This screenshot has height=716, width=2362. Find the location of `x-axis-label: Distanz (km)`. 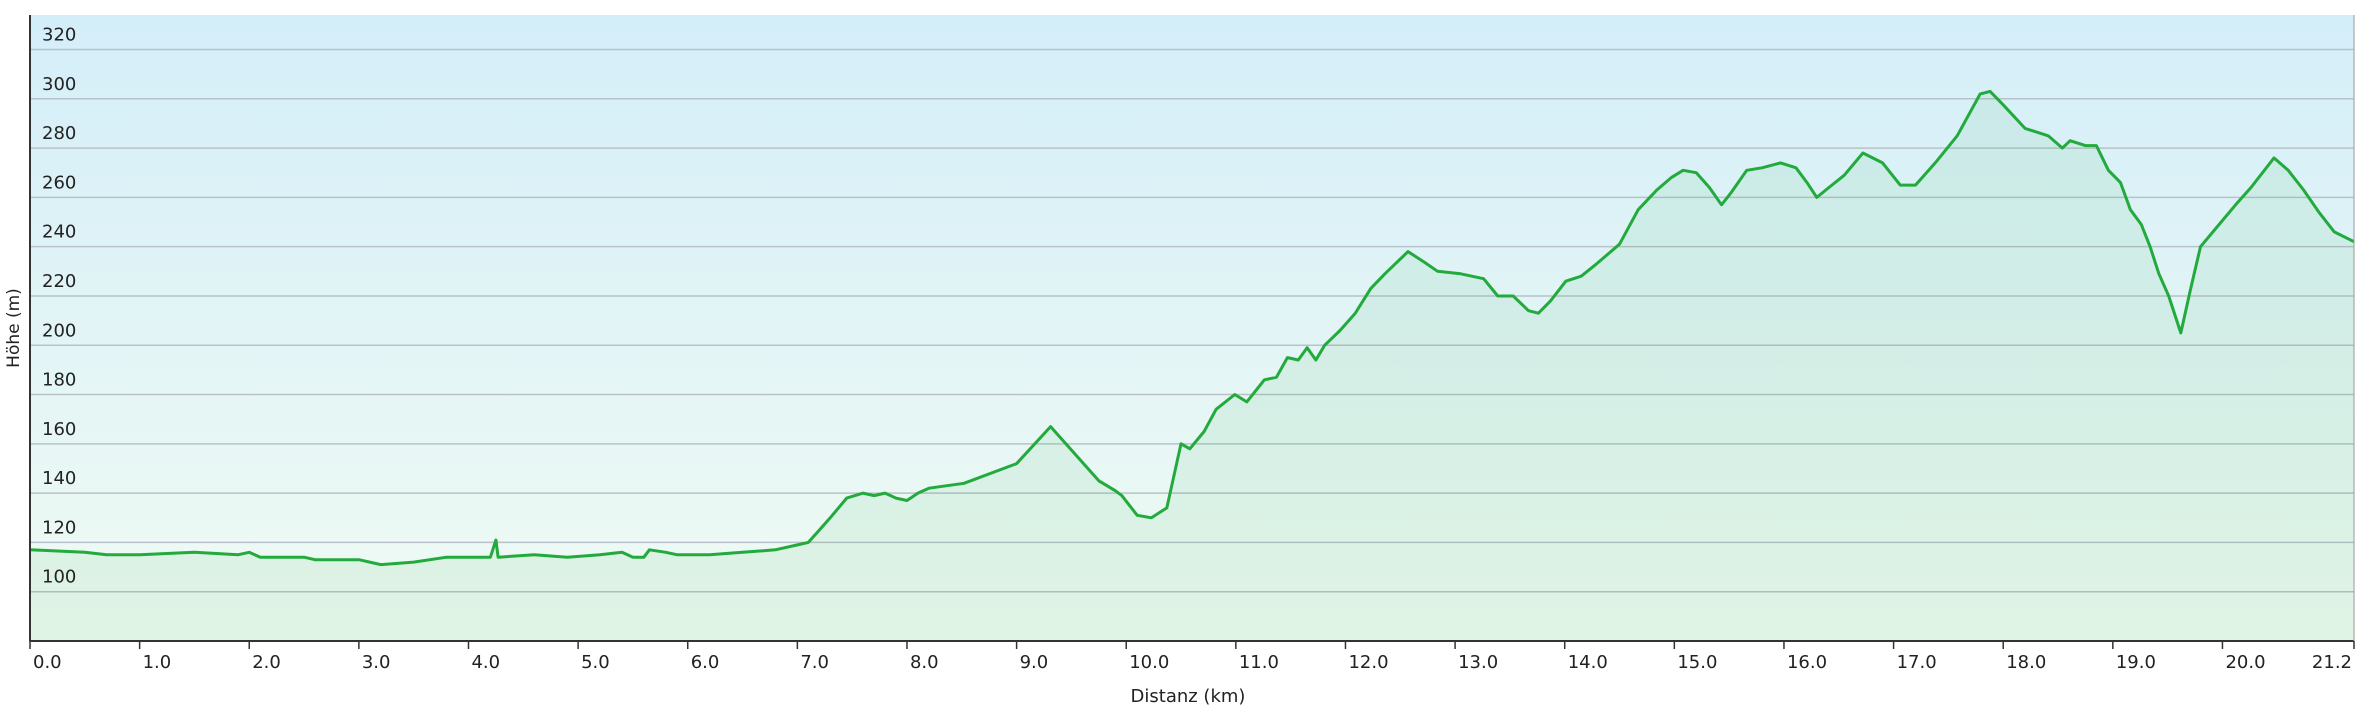

x-axis-label: Distanz (km) is located at coordinates (1188, 696).